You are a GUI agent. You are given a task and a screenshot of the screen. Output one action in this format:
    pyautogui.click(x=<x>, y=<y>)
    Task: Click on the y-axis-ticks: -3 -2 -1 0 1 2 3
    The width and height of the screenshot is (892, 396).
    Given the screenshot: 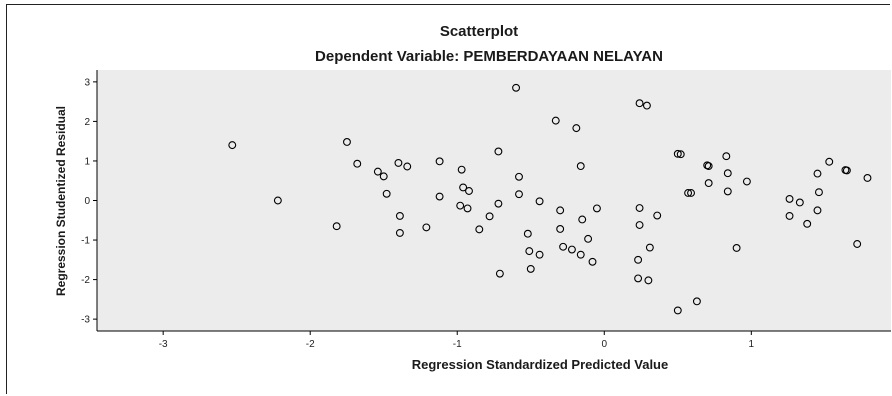 What is the action you would take?
    pyautogui.click(x=89, y=201)
    